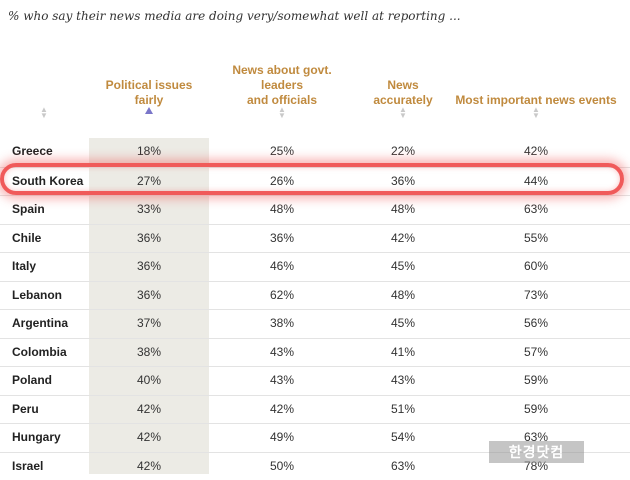  What do you see at coordinates (40, 323) in the screenshot?
I see `country-name: Argentina` at bounding box center [40, 323].